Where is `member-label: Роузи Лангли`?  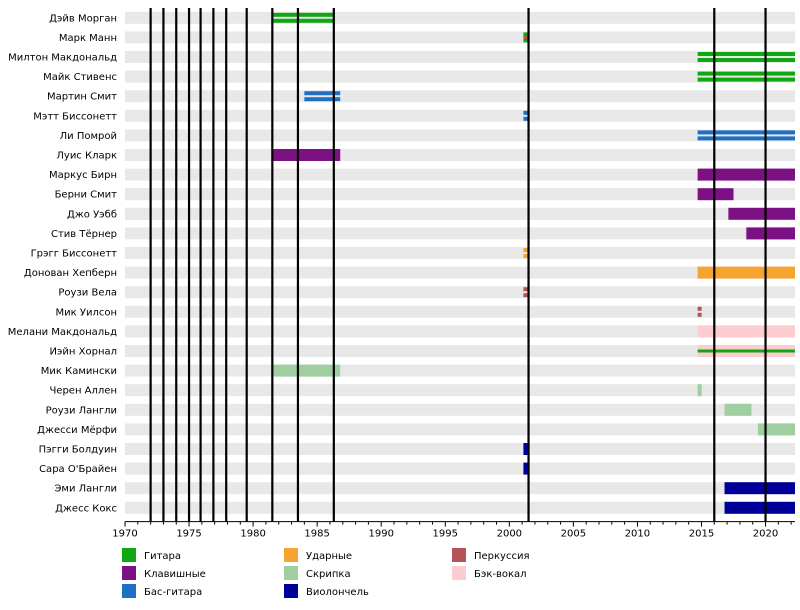 member-label: Роузи Лангли is located at coordinates (81, 410).